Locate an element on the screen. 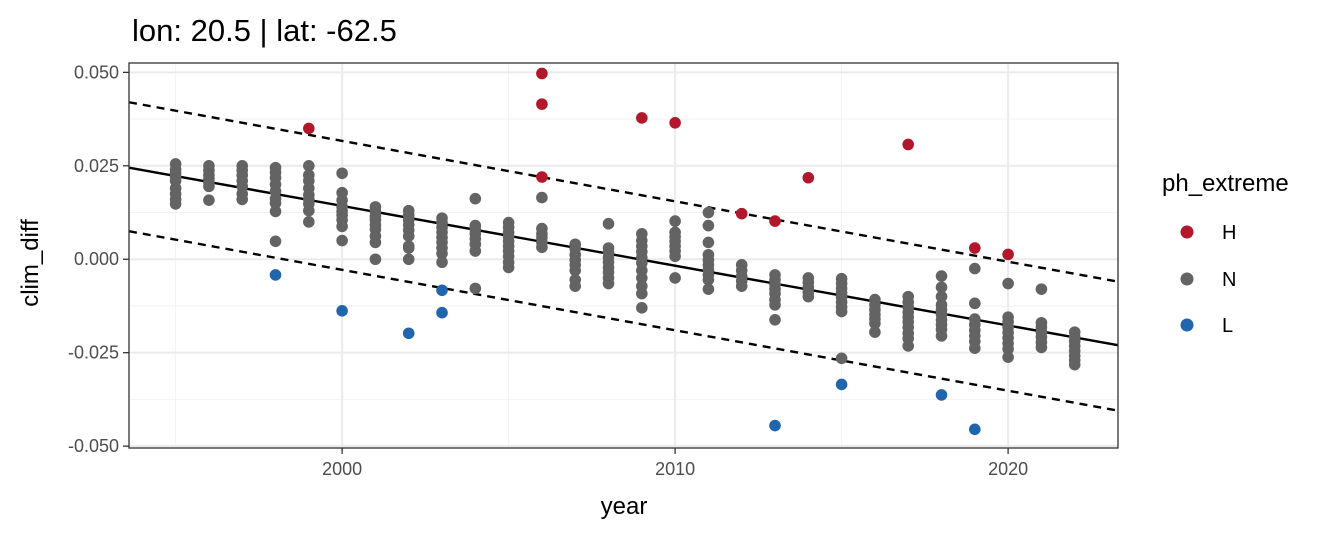 This screenshot has width=1344, height=537. y-tick-label: 0.000 is located at coordinates (96, 259).